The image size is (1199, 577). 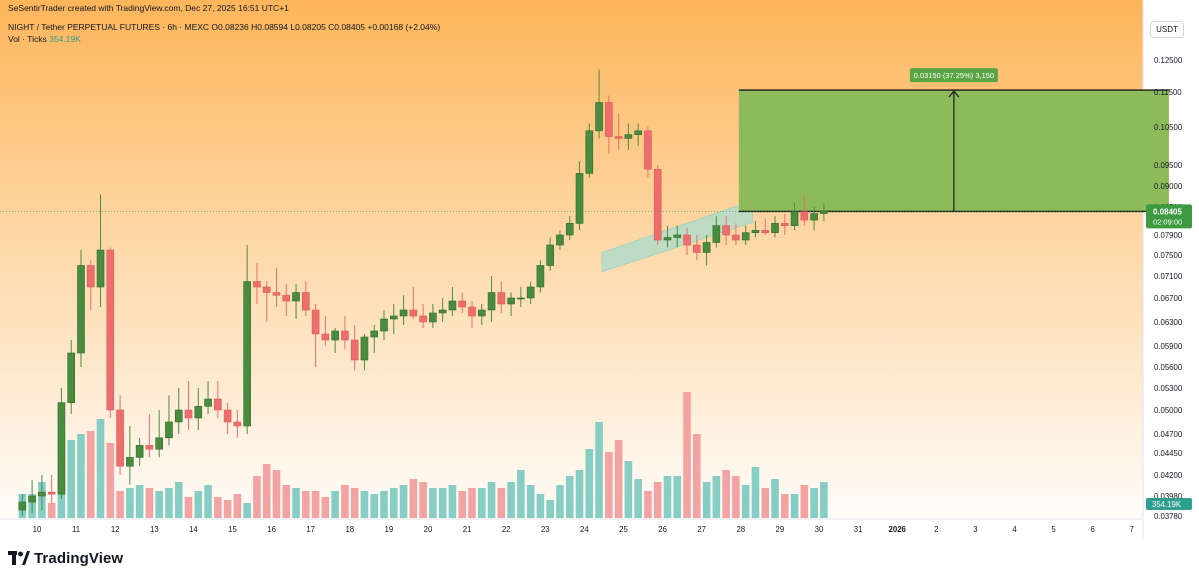 I want to click on price-tick-label: 0.03980, so click(x=1168, y=496).